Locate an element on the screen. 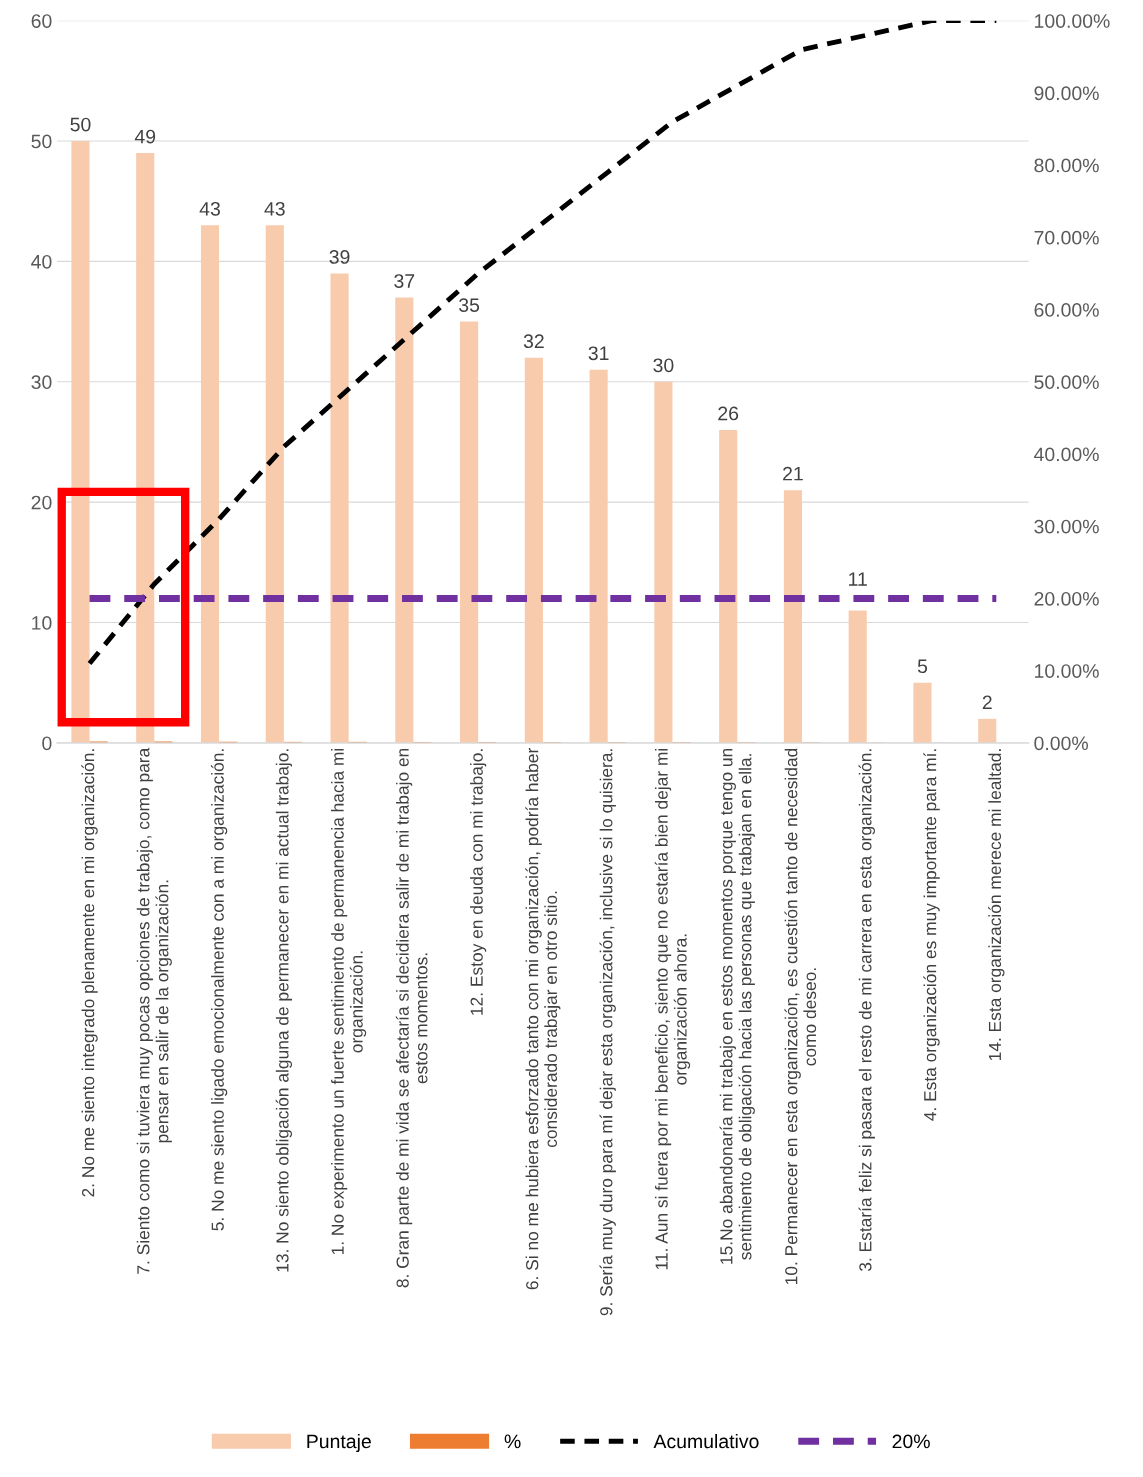  x-tick-label: 1. No experimento un fuerte sentimiento de permanencia hacia mi organización. is located at coordinates (349, 1001).